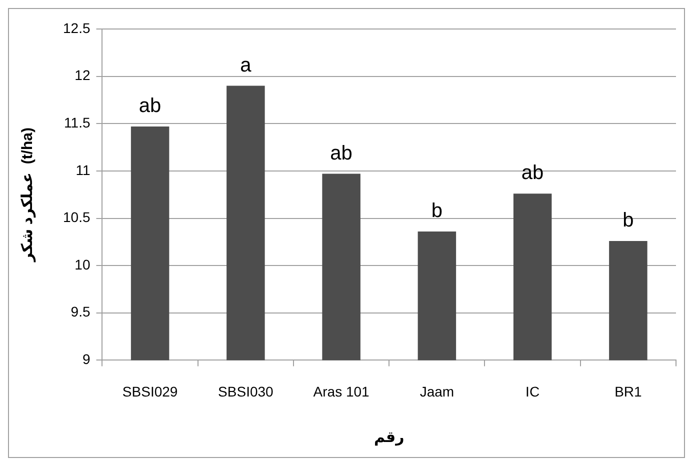 The image size is (693, 466). I want to click on x-tick-label: IC, so click(533, 391).